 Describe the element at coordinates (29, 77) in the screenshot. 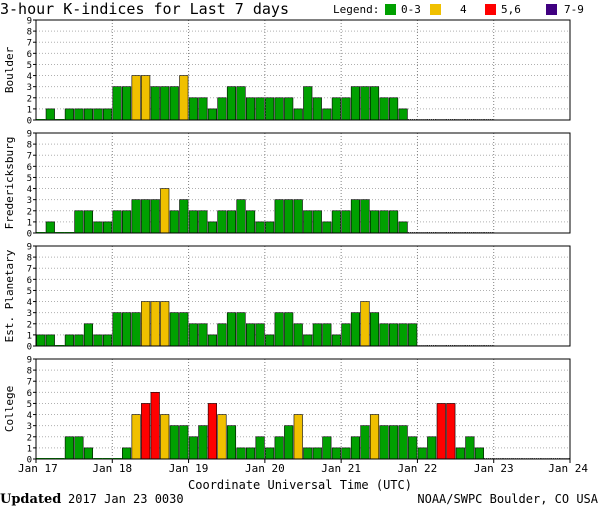

I see `y-tick-label: 4` at that location.